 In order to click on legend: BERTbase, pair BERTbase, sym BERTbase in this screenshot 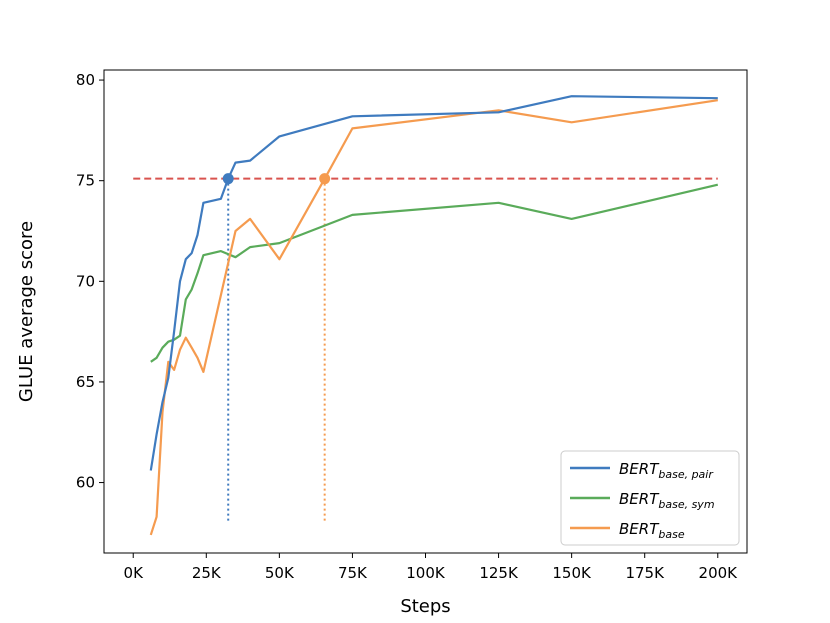, I will do `click(650, 498)`.